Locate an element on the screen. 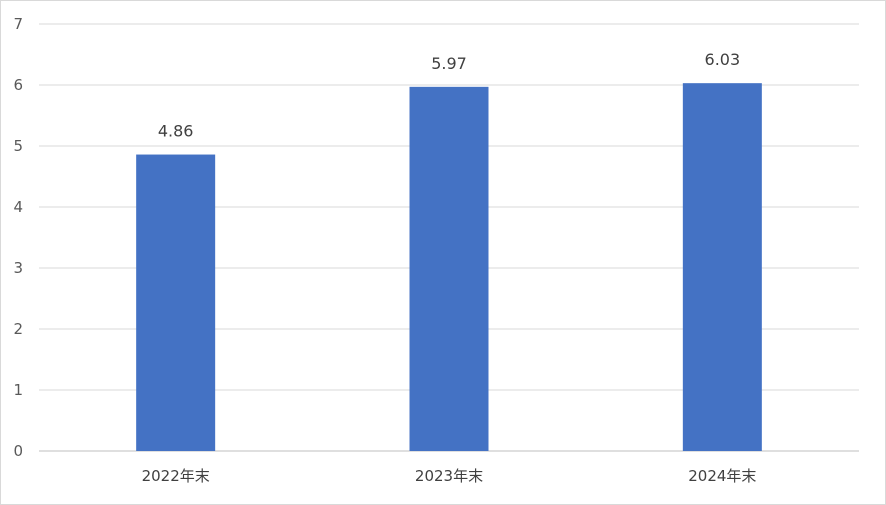 This screenshot has height=505, width=886. bar-2023年末 is located at coordinates (449, 268).